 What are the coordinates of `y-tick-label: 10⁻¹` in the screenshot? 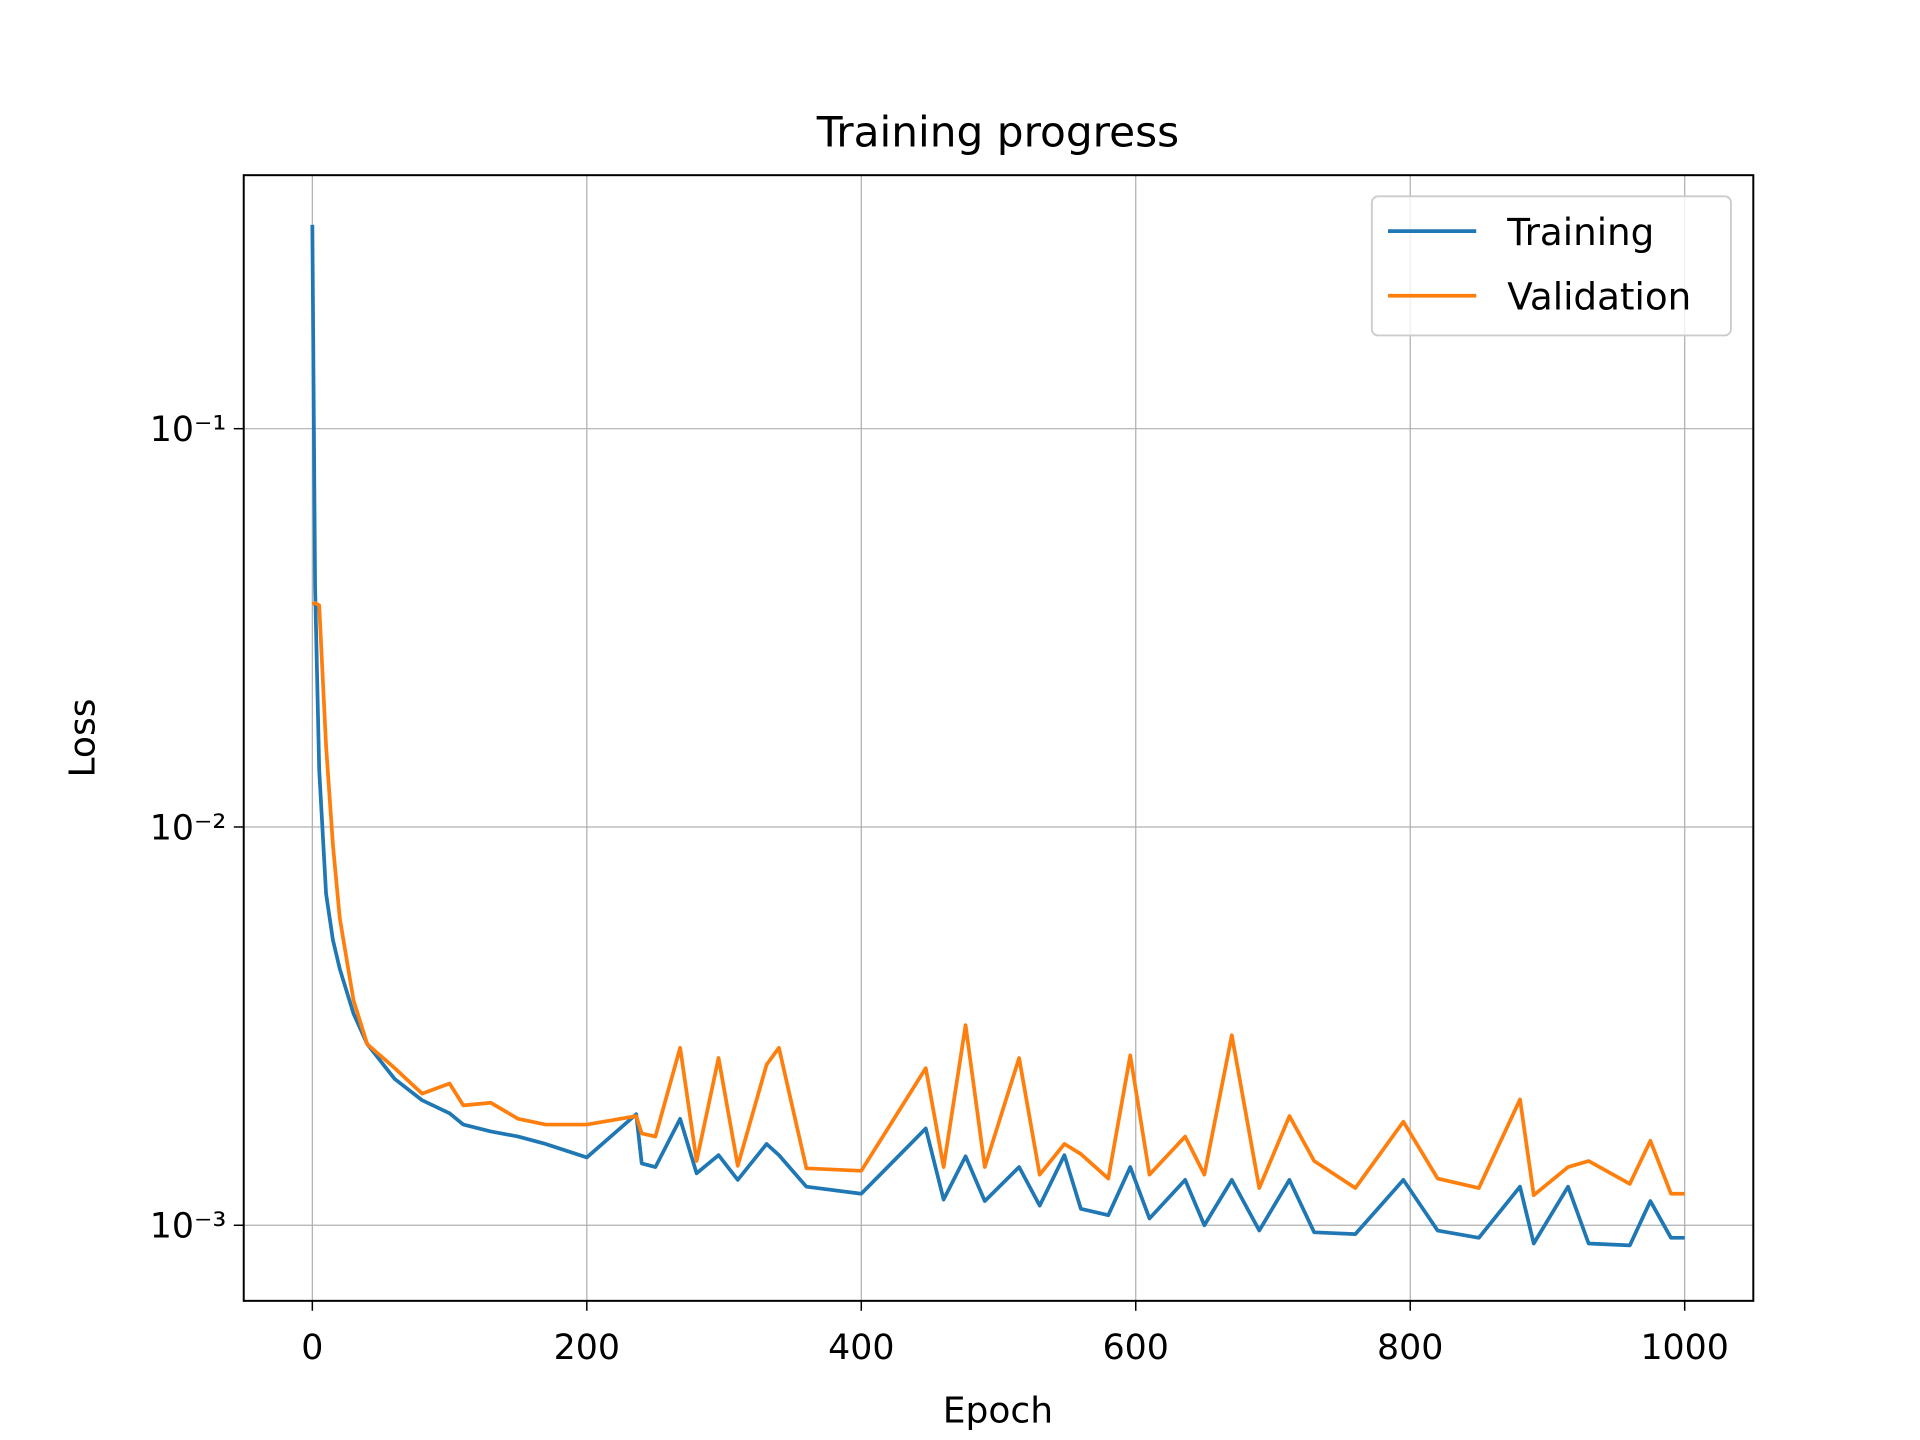 It's located at (188, 430).